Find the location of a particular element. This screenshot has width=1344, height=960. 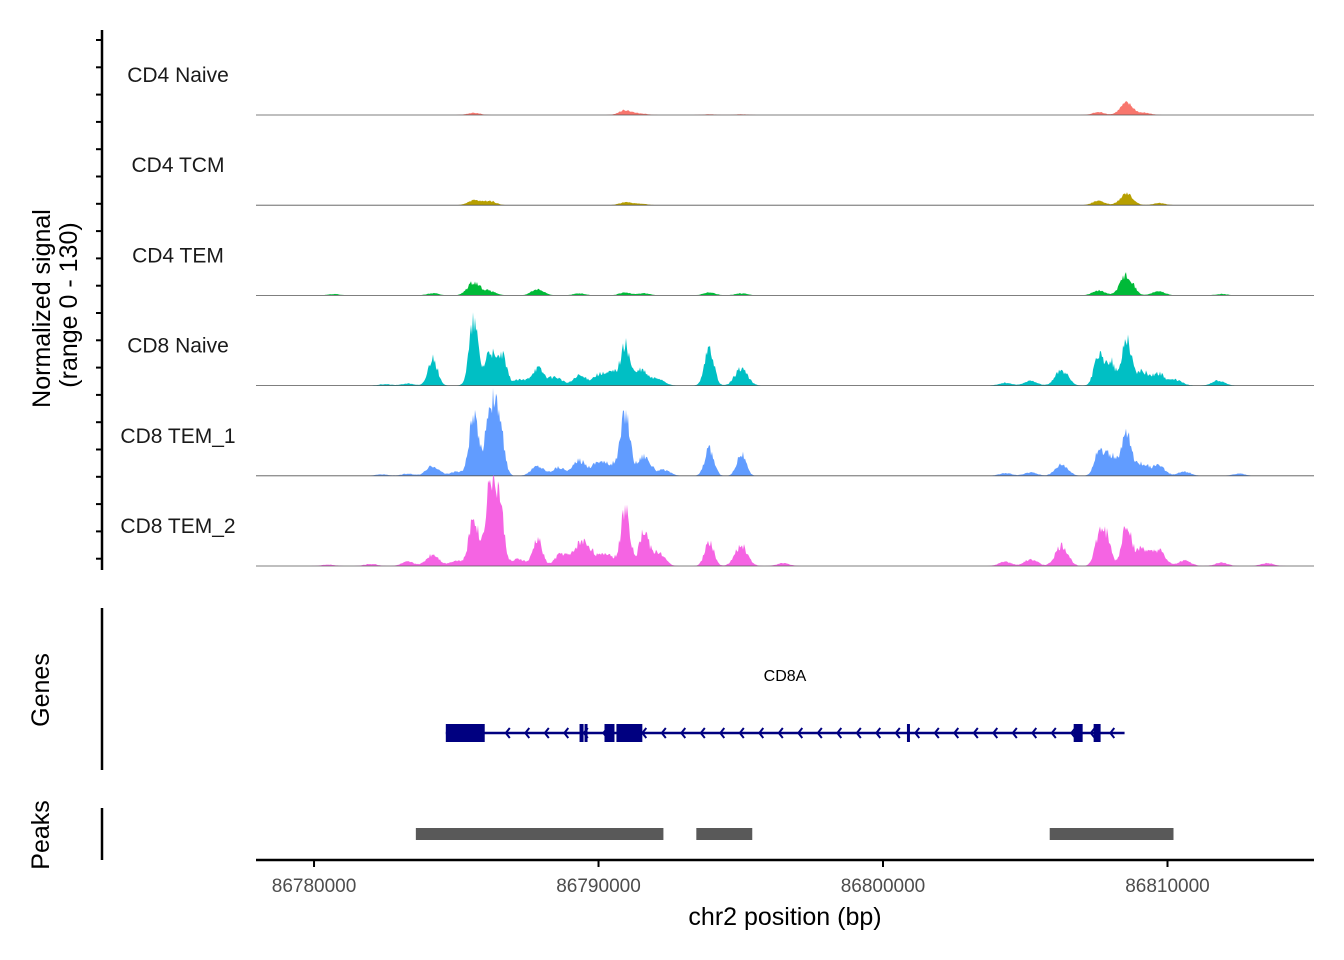

track-cd8-tem-2: CD8 TEM_2 is located at coordinates (717, 521).